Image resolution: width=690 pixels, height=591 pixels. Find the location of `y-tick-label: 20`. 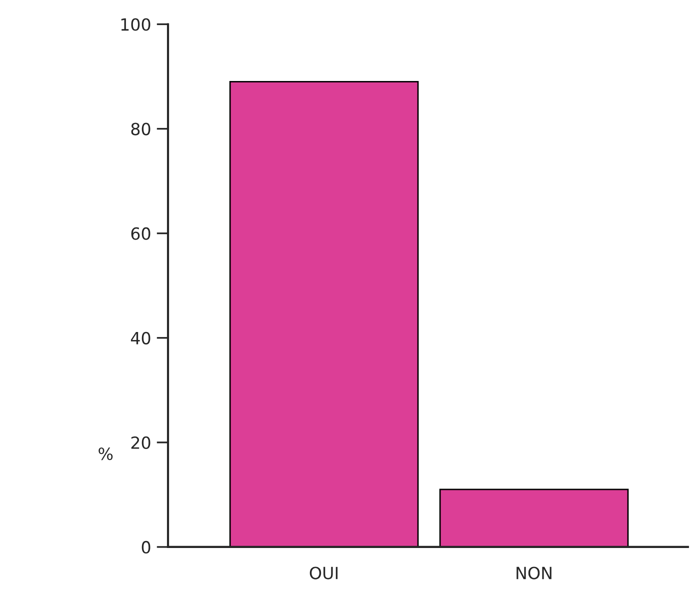

y-tick-label: 20 is located at coordinates (140, 442).